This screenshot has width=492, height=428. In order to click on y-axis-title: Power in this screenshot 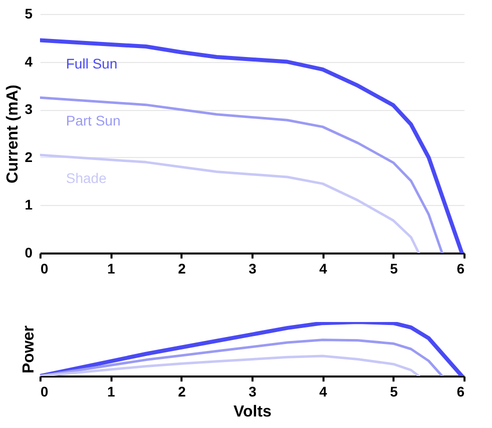, I will do `click(29, 349)`.